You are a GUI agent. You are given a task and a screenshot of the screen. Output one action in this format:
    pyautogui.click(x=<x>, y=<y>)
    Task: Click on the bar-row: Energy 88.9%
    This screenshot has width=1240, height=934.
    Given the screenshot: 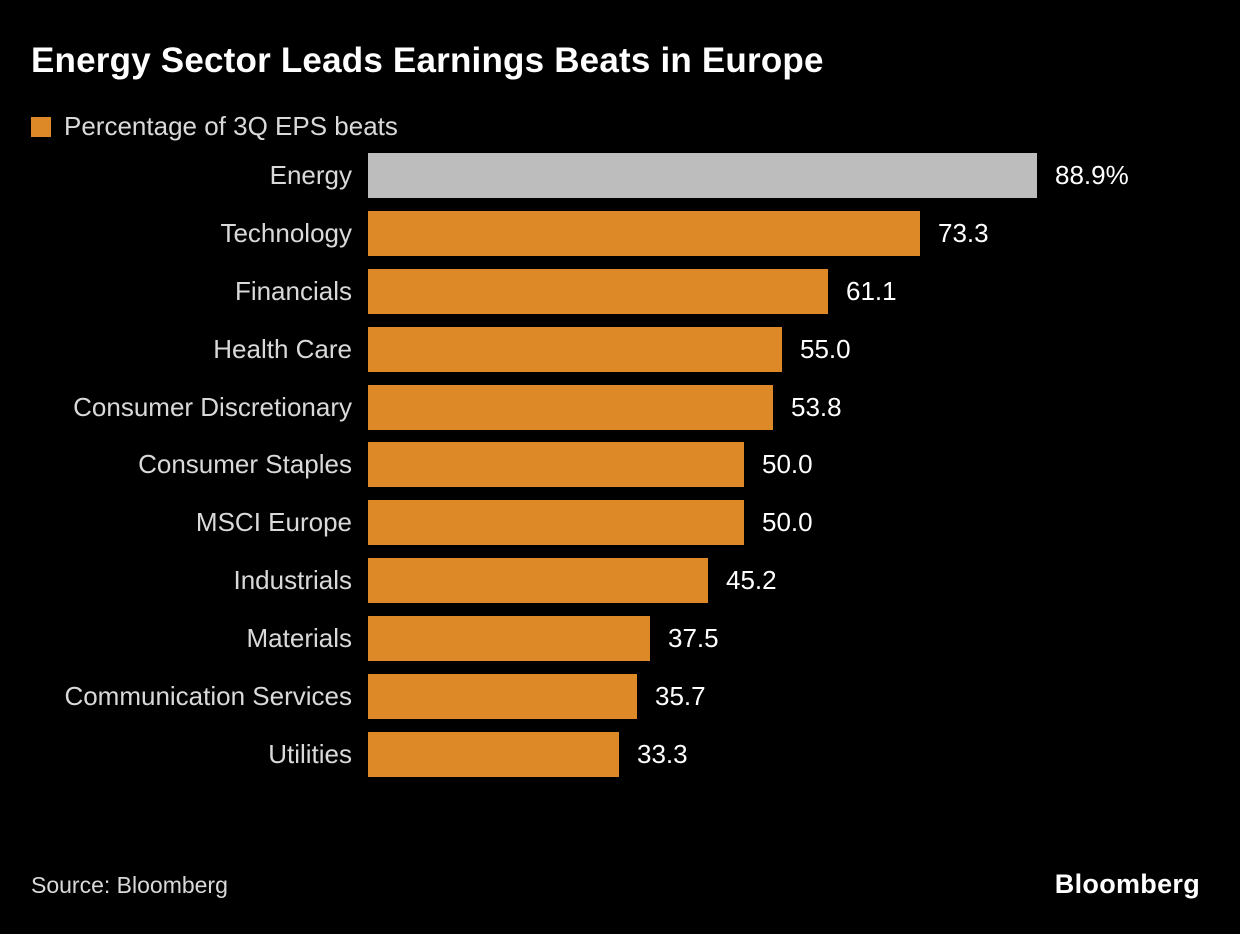 What is the action you would take?
    pyautogui.click(x=620, y=175)
    